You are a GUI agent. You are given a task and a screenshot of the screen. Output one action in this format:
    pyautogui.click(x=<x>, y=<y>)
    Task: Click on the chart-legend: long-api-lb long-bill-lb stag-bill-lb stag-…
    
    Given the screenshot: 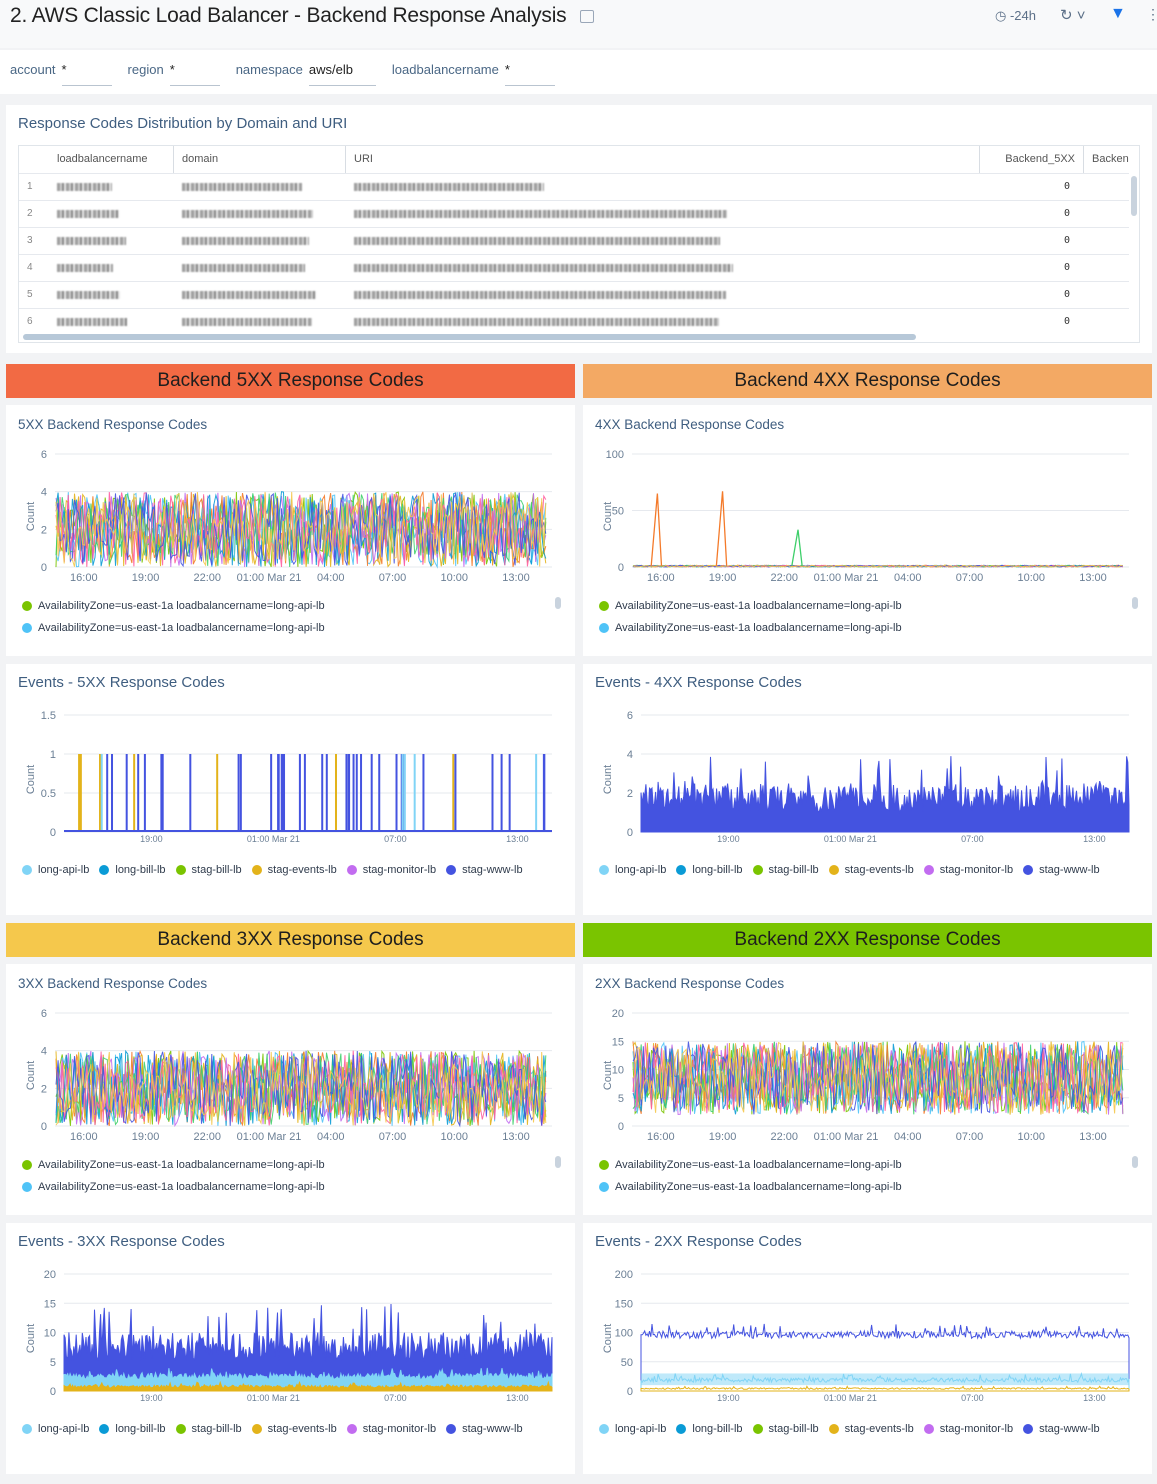 What is the action you would take?
    pyautogui.click(x=859, y=1429)
    